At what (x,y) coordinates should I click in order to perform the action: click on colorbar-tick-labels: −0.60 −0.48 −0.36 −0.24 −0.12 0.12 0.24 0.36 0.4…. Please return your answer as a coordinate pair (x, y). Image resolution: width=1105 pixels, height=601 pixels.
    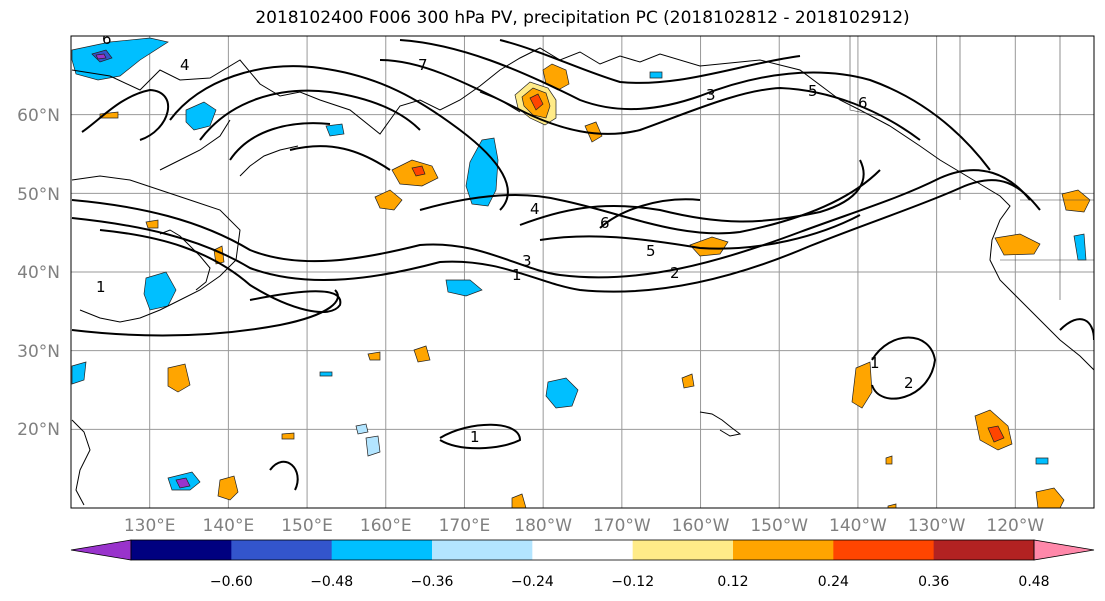
    Looking at the image, I should click on (630, 582).